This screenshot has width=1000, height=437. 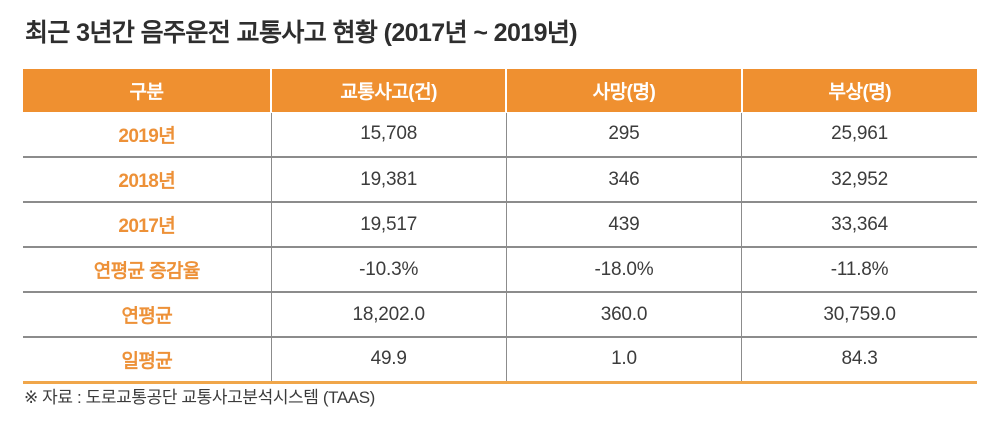 I want to click on cell-deaths: 360.0, so click(x=624, y=315).